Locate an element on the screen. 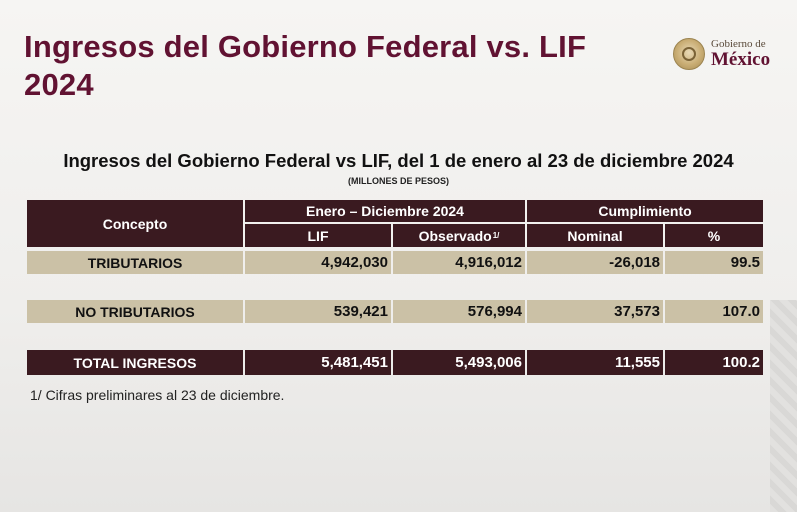 The image size is (797, 512). header-lif: LIF is located at coordinates (318, 235).